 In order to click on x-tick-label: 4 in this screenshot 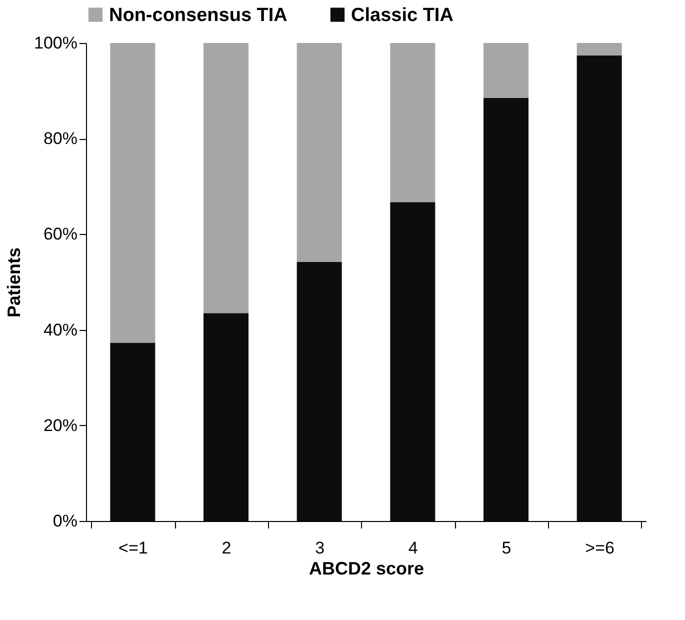, I will do `click(413, 548)`.